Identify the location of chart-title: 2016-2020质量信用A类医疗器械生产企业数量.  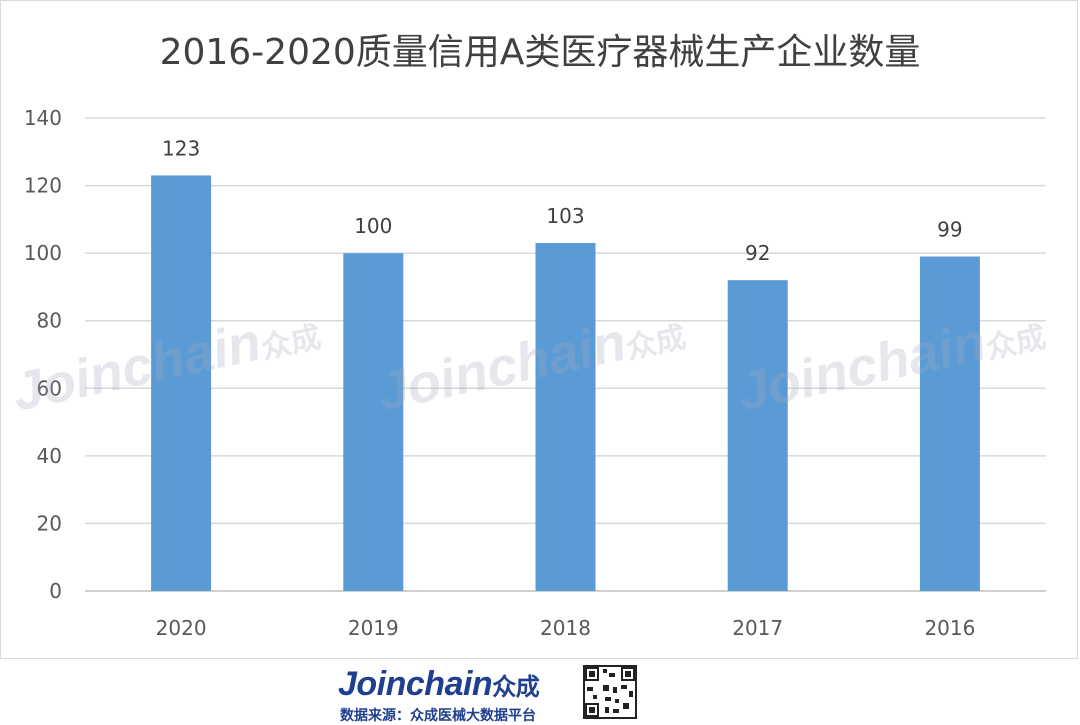
(540, 52).